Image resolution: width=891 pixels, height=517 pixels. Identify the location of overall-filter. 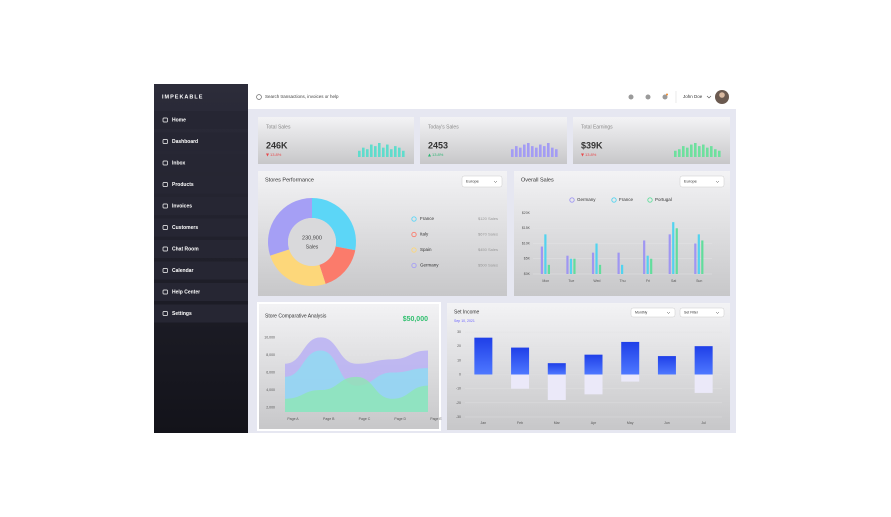
(702, 181).